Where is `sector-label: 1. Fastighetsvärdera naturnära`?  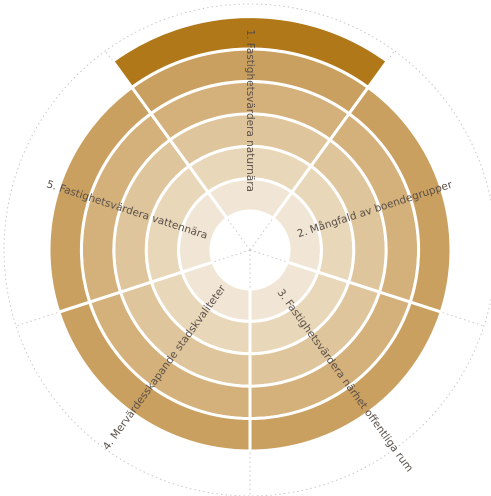 sector-label: 1. Fastighetsvärdera naturnära is located at coordinates (250, 110).